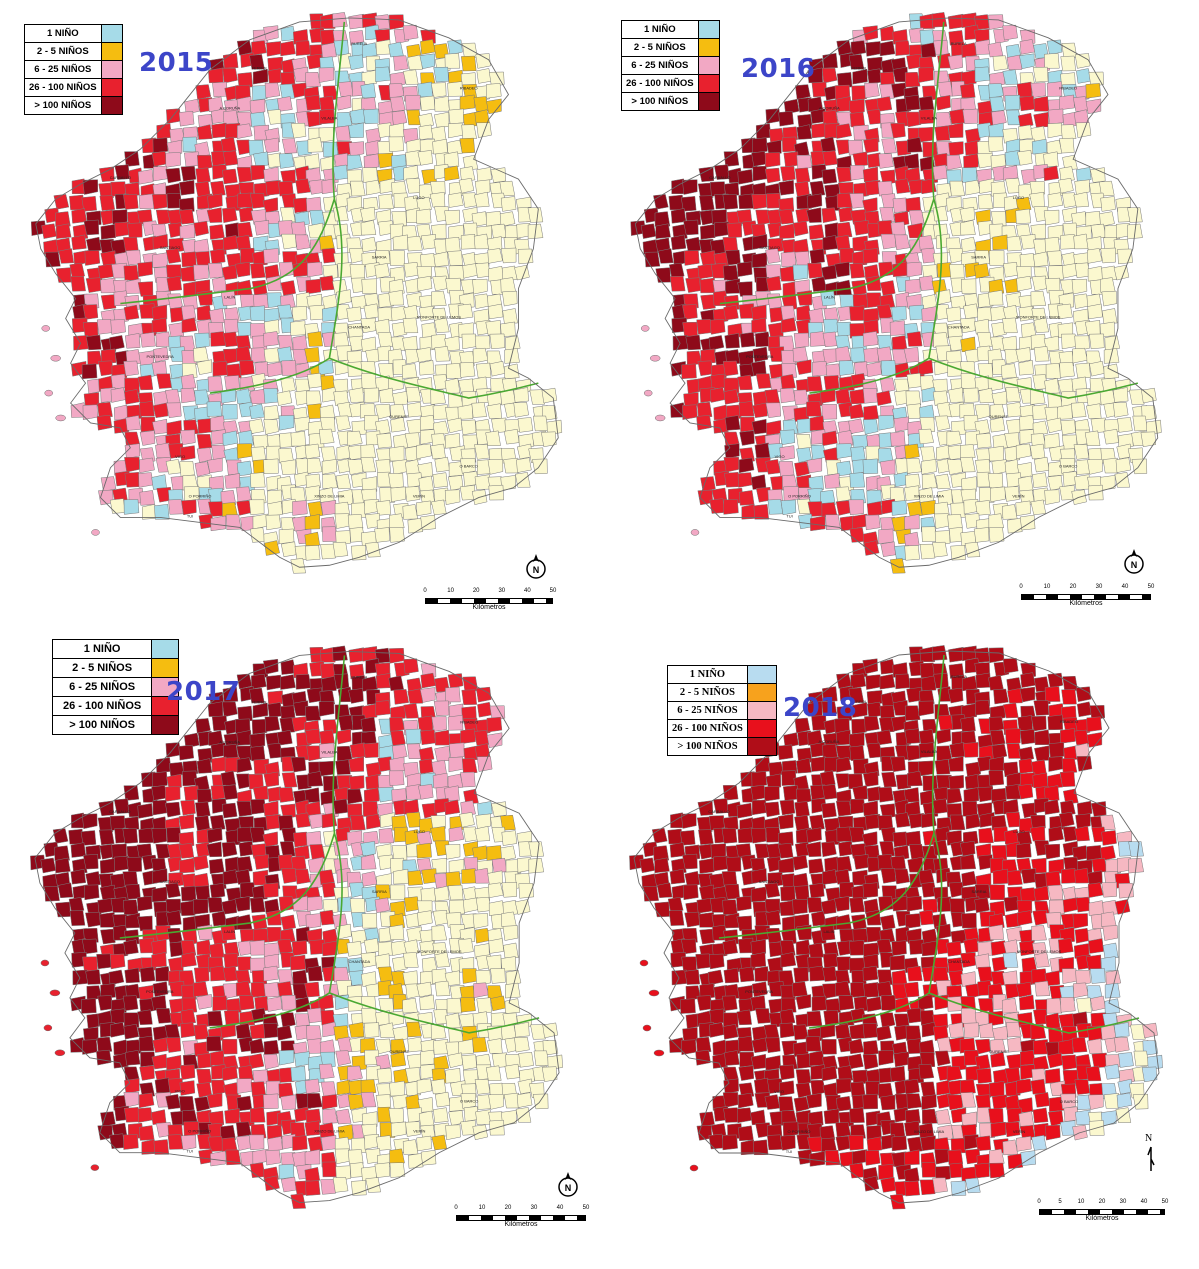 This screenshot has width=1199, height=1269. Describe the element at coordinates (1018, 197) in the screenshot. I see `place-label: LUGO` at that location.